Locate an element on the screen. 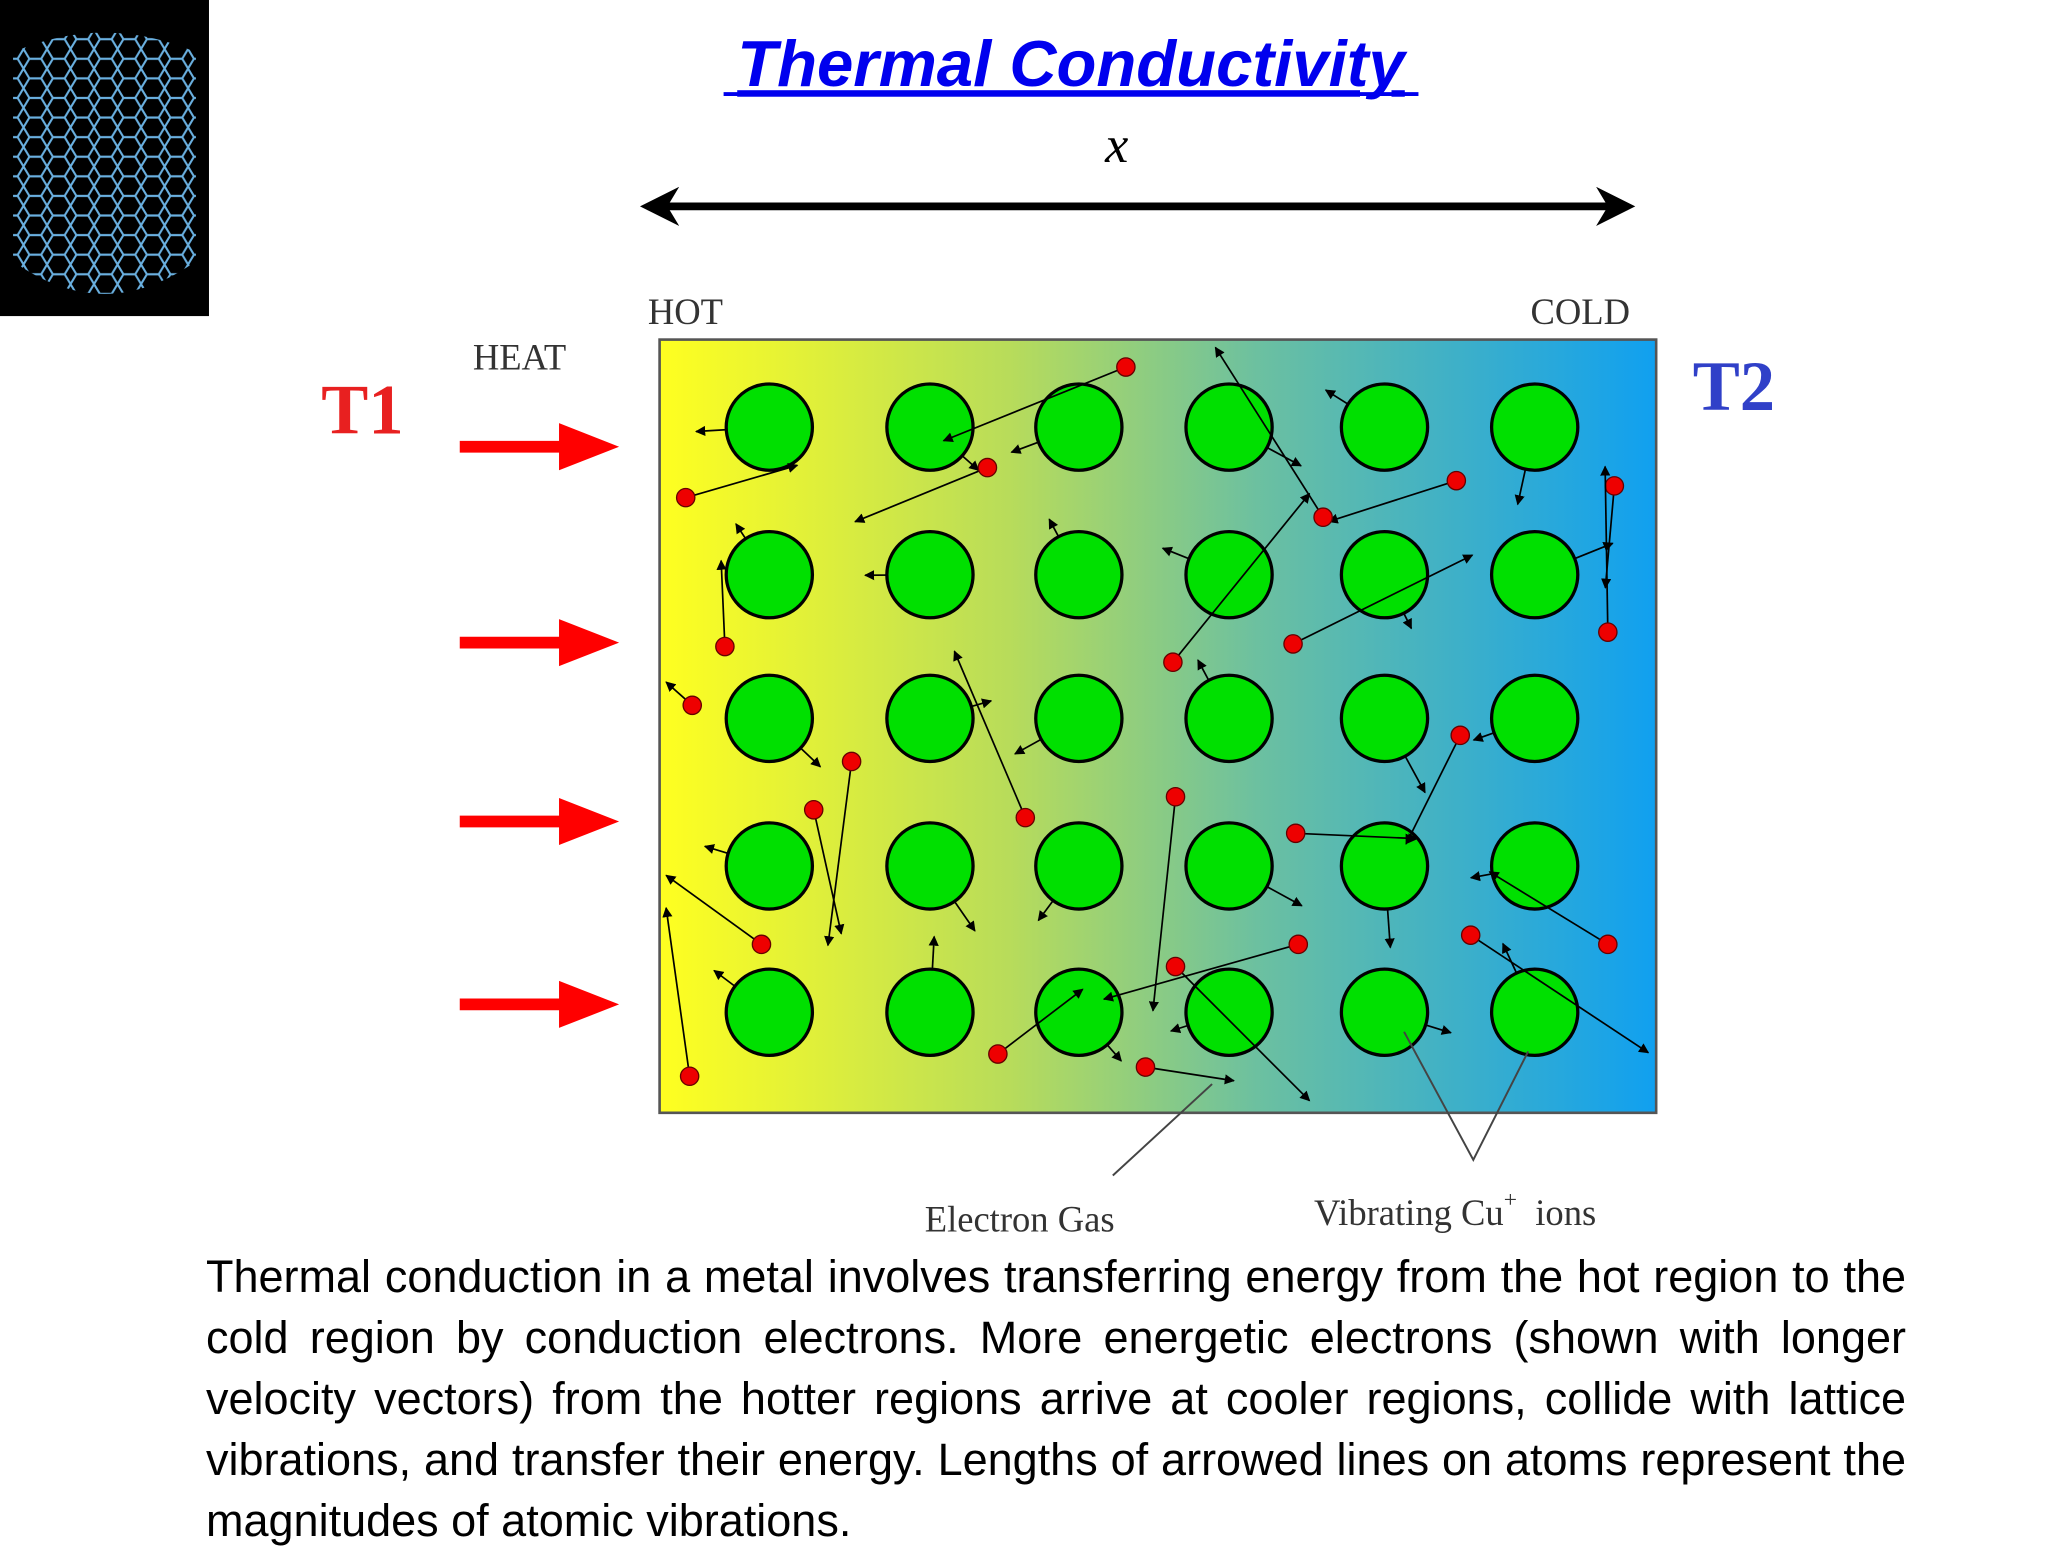 Image resolution: width=2048 pixels, height=1551 pixels. ions-end: ions is located at coordinates (1565, 1212).